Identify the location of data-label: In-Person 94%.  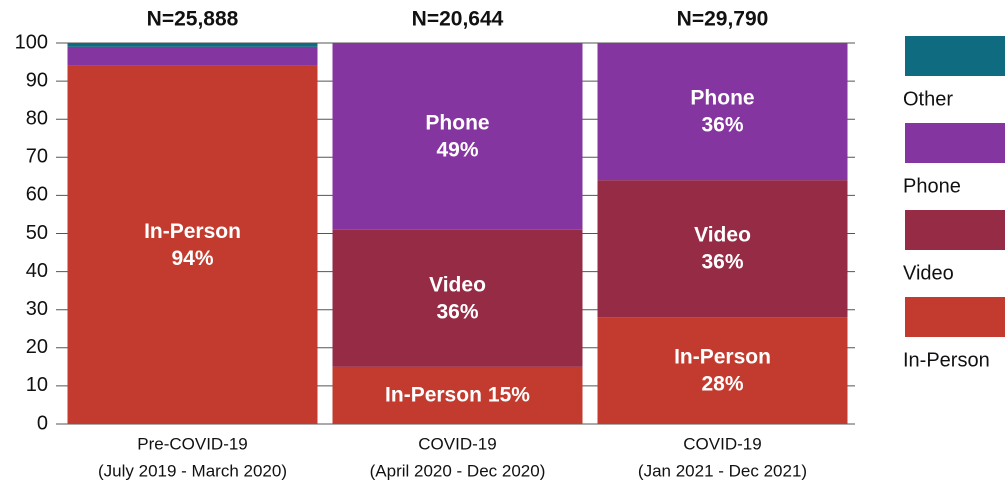
(192, 244).